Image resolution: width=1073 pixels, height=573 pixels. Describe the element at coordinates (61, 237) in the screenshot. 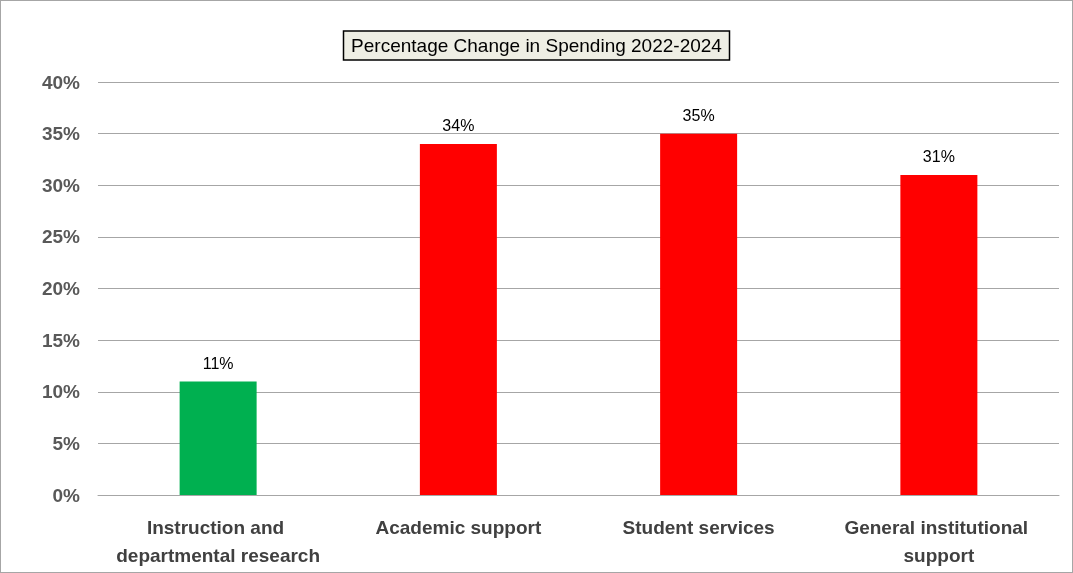

I see `y-tick-label: 25%` at that location.